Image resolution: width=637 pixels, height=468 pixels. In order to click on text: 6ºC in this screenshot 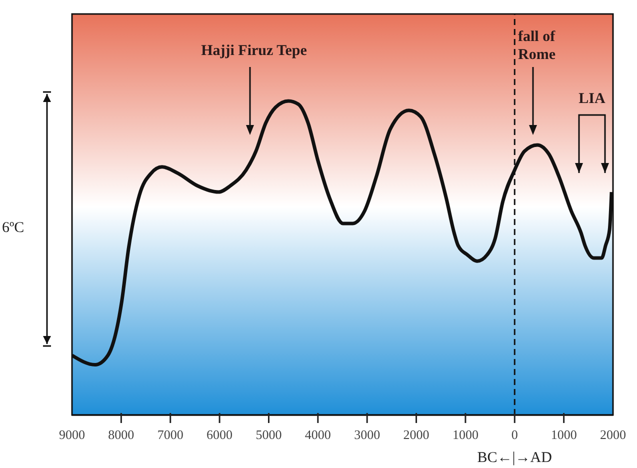, I will do `click(13, 228)`.